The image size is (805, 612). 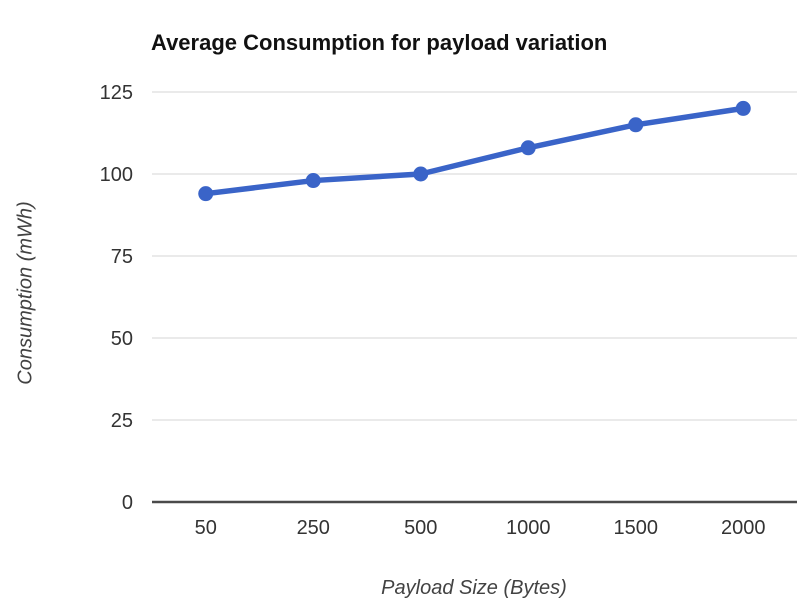 I want to click on x-tick-label: 2000, so click(x=743, y=528).